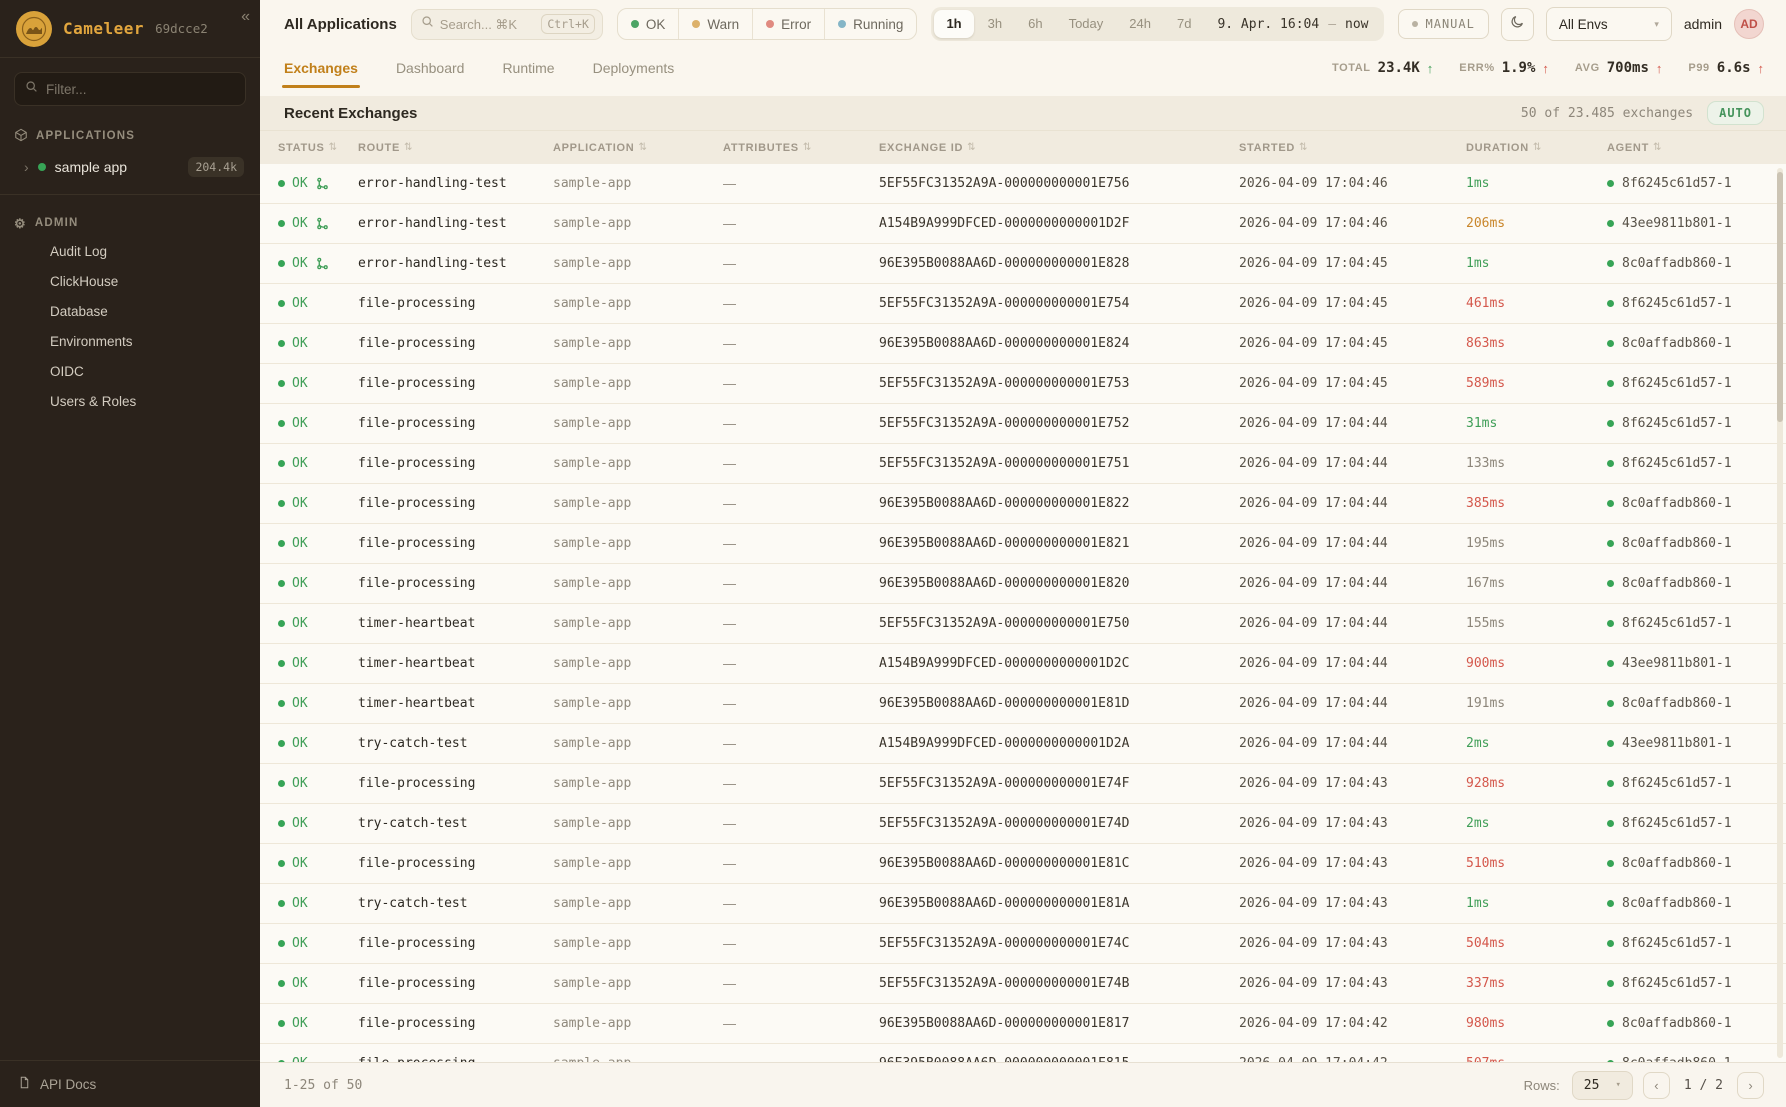  What do you see at coordinates (568, 24) in the screenshot?
I see `search-shortcut-badge: Ctrl+K` at bounding box center [568, 24].